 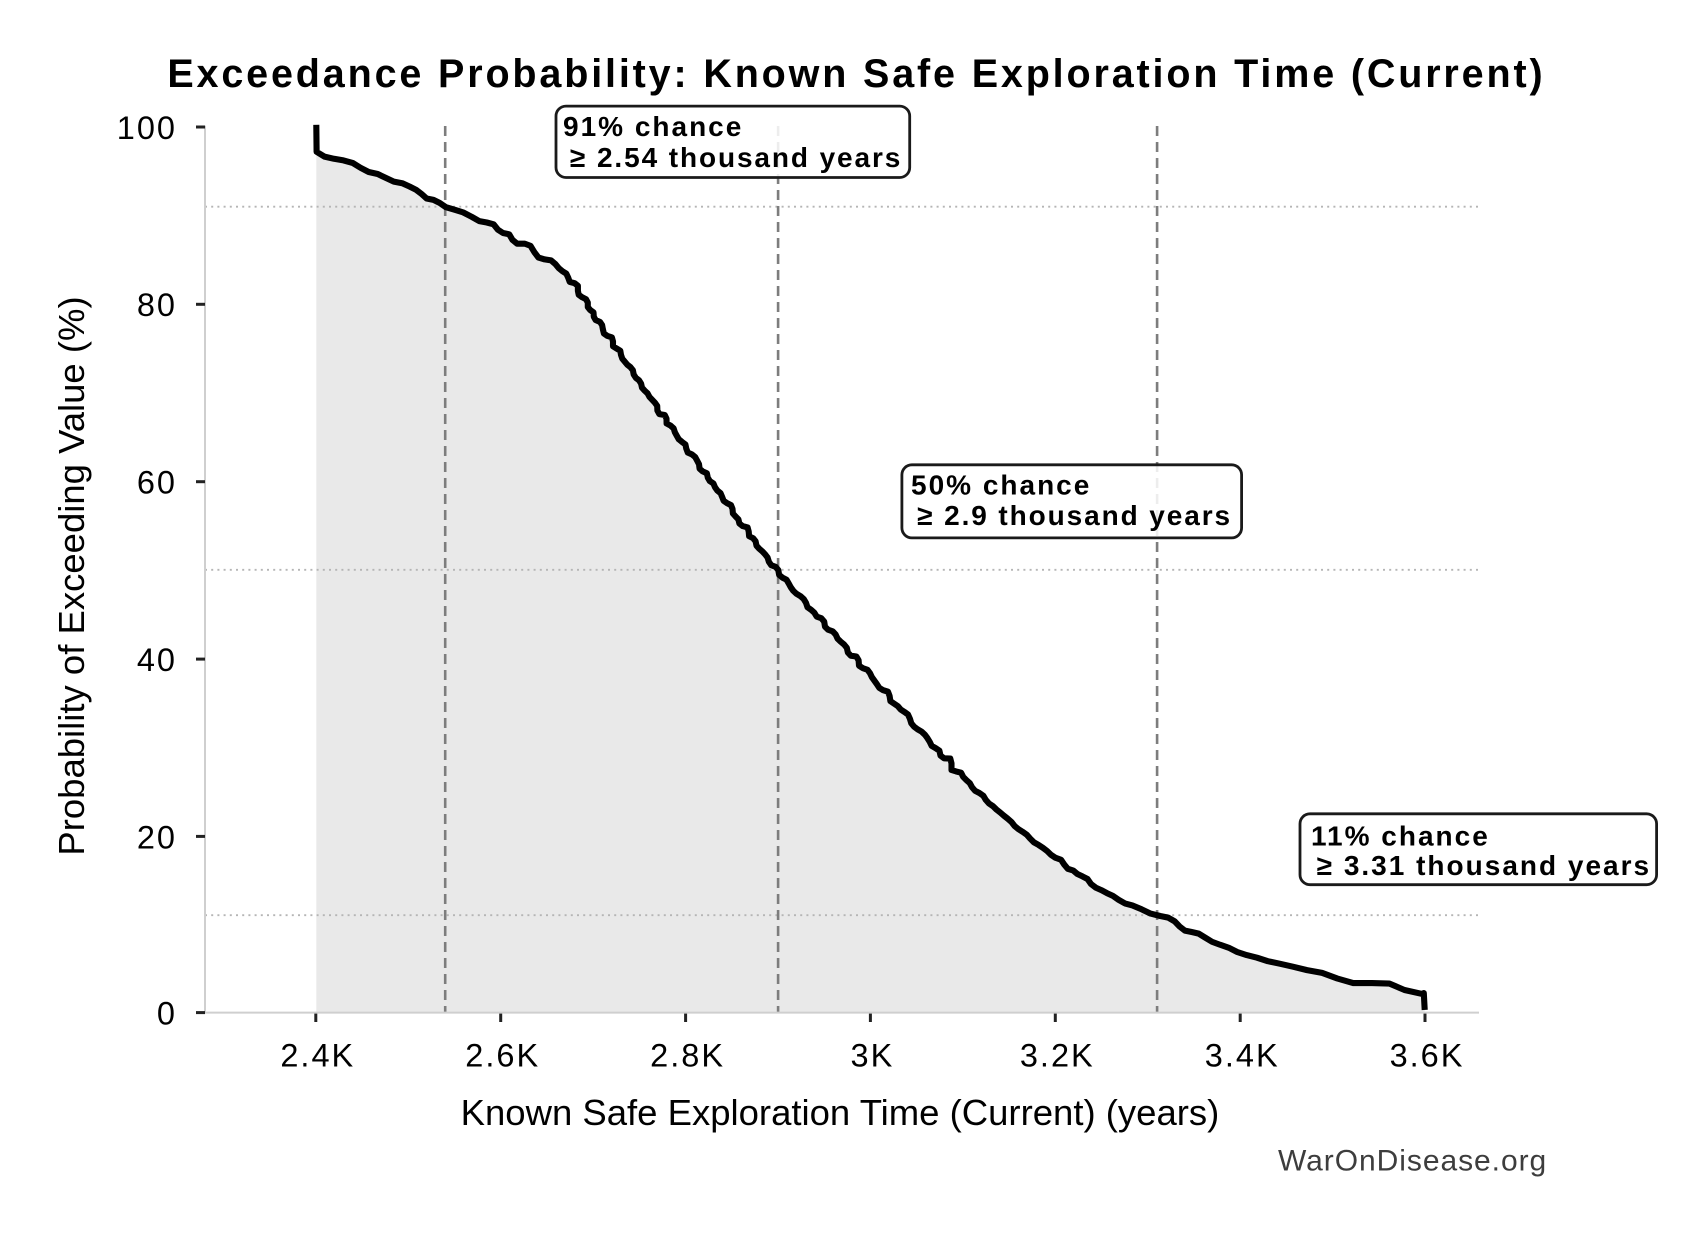 What do you see at coordinates (653, 126) in the screenshot?
I see `svg-text: 91% chance` at bounding box center [653, 126].